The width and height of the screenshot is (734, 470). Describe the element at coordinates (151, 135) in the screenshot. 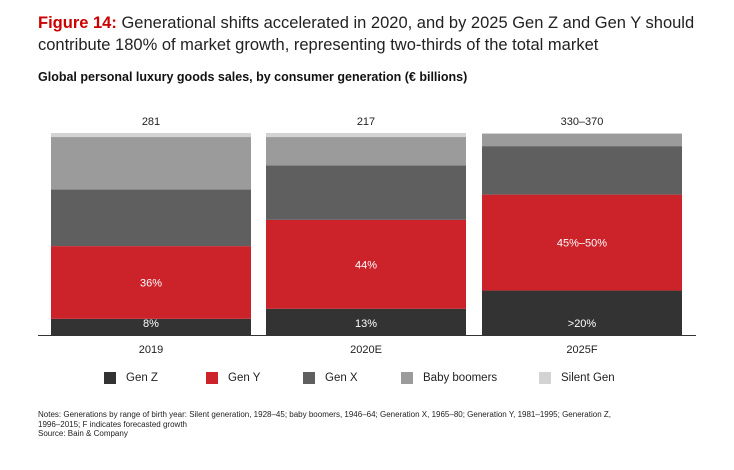

I see `bar-segment-silent-gen-2019` at that location.